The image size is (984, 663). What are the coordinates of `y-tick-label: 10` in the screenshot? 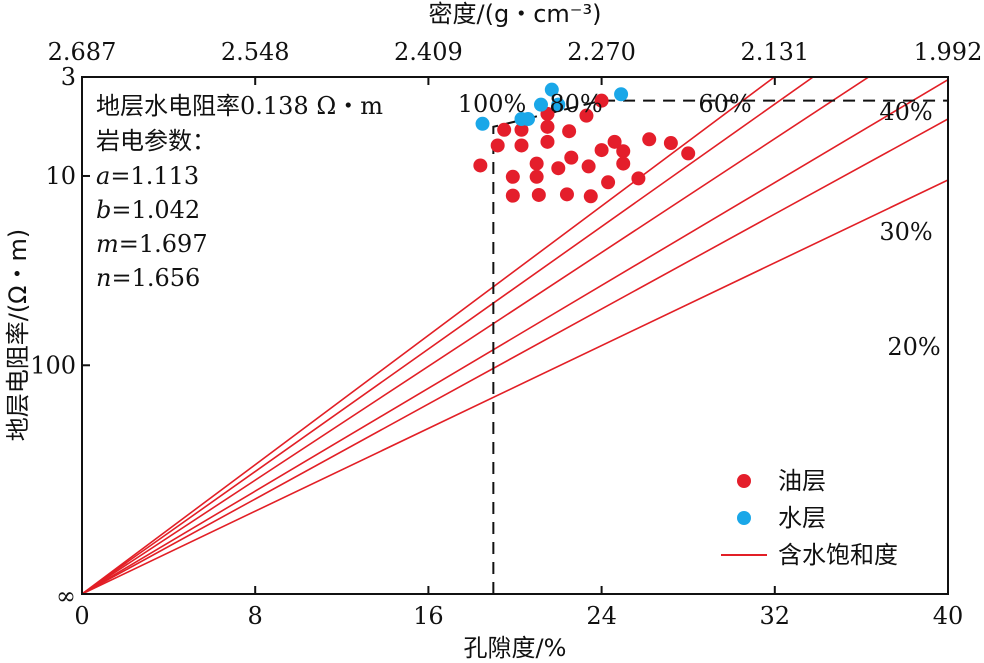 It's located at (60, 176).